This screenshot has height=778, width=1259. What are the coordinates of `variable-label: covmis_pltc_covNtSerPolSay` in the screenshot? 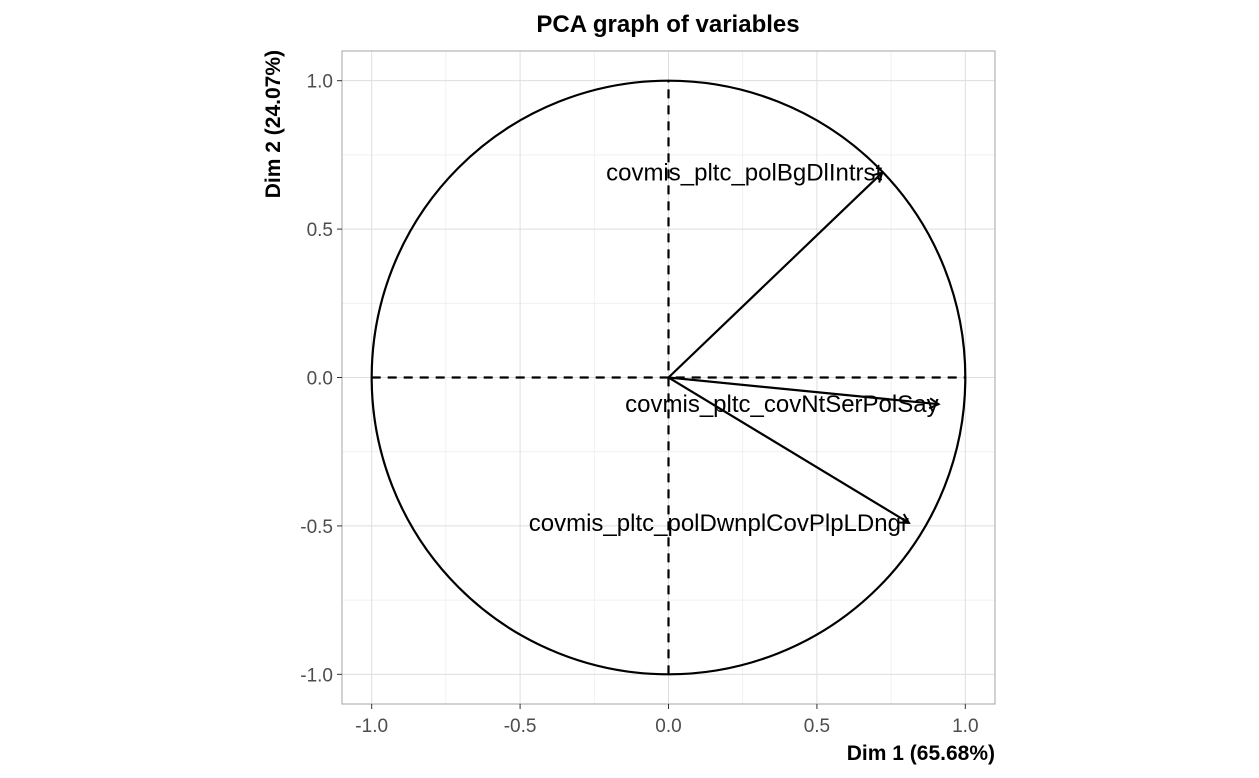 It's located at (781, 404).